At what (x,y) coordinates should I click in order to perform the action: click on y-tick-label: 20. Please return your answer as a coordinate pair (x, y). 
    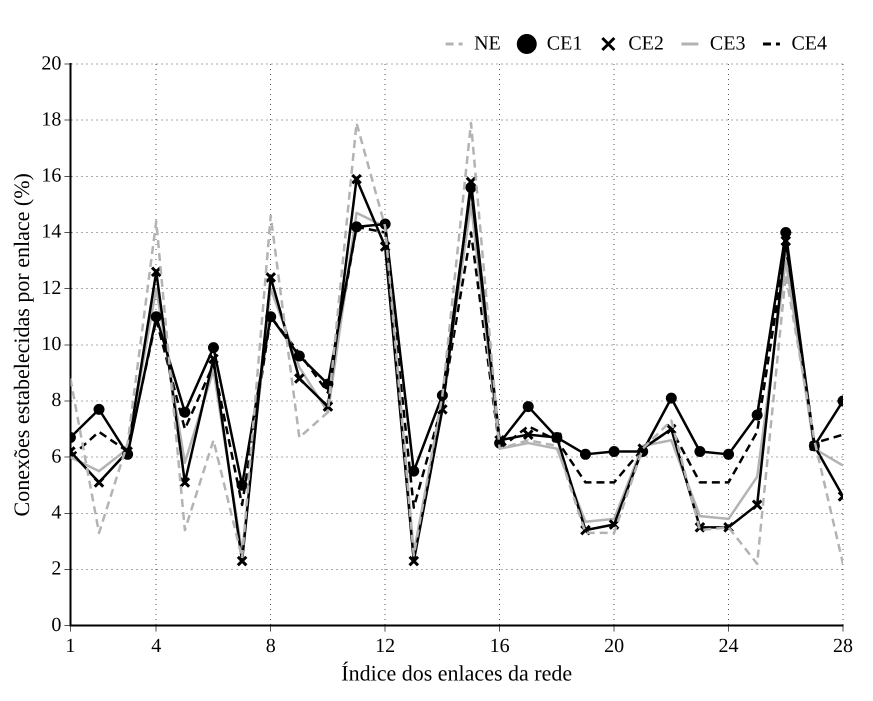
    Looking at the image, I should click on (51, 63).